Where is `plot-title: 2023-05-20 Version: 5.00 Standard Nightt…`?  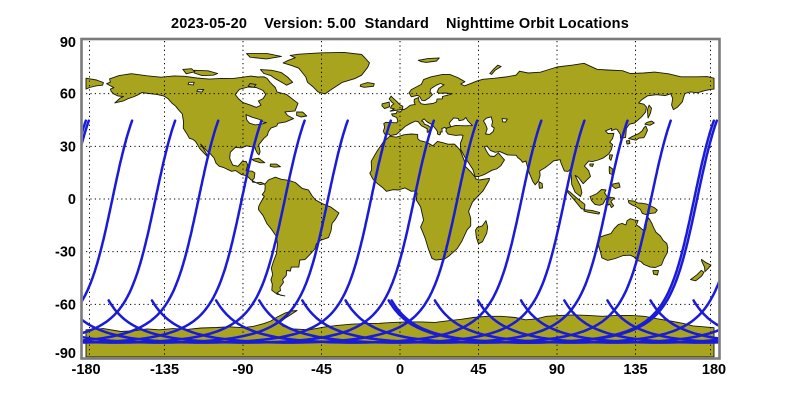
plot-title: 2023-05-20 Version: 5.00 Standard Nightt… is located at coordinates (400, 24).